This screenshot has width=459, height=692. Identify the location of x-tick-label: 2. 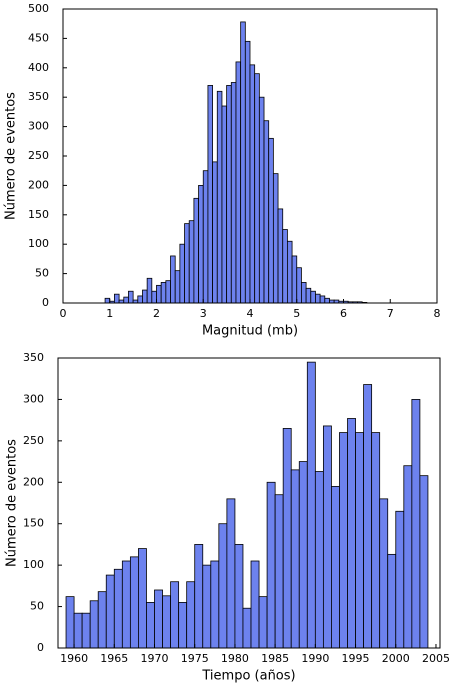
(156, 313).